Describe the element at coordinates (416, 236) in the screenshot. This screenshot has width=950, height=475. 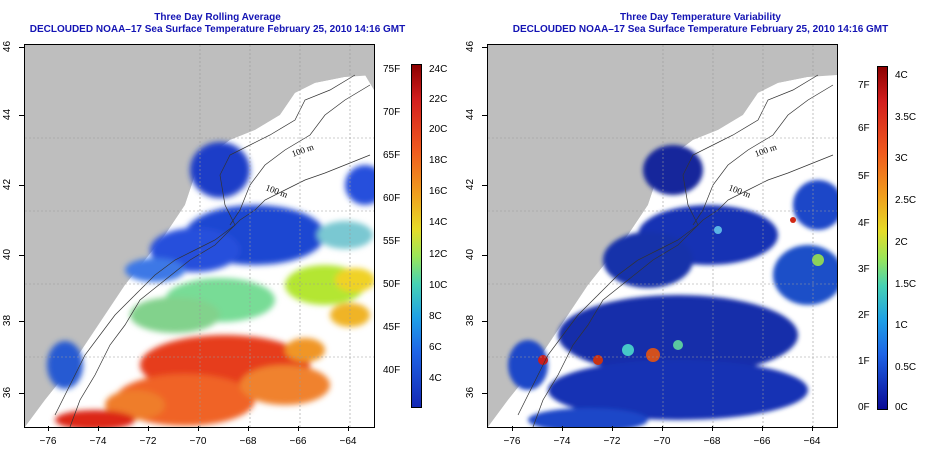
I see `left-colorbar` at that location.